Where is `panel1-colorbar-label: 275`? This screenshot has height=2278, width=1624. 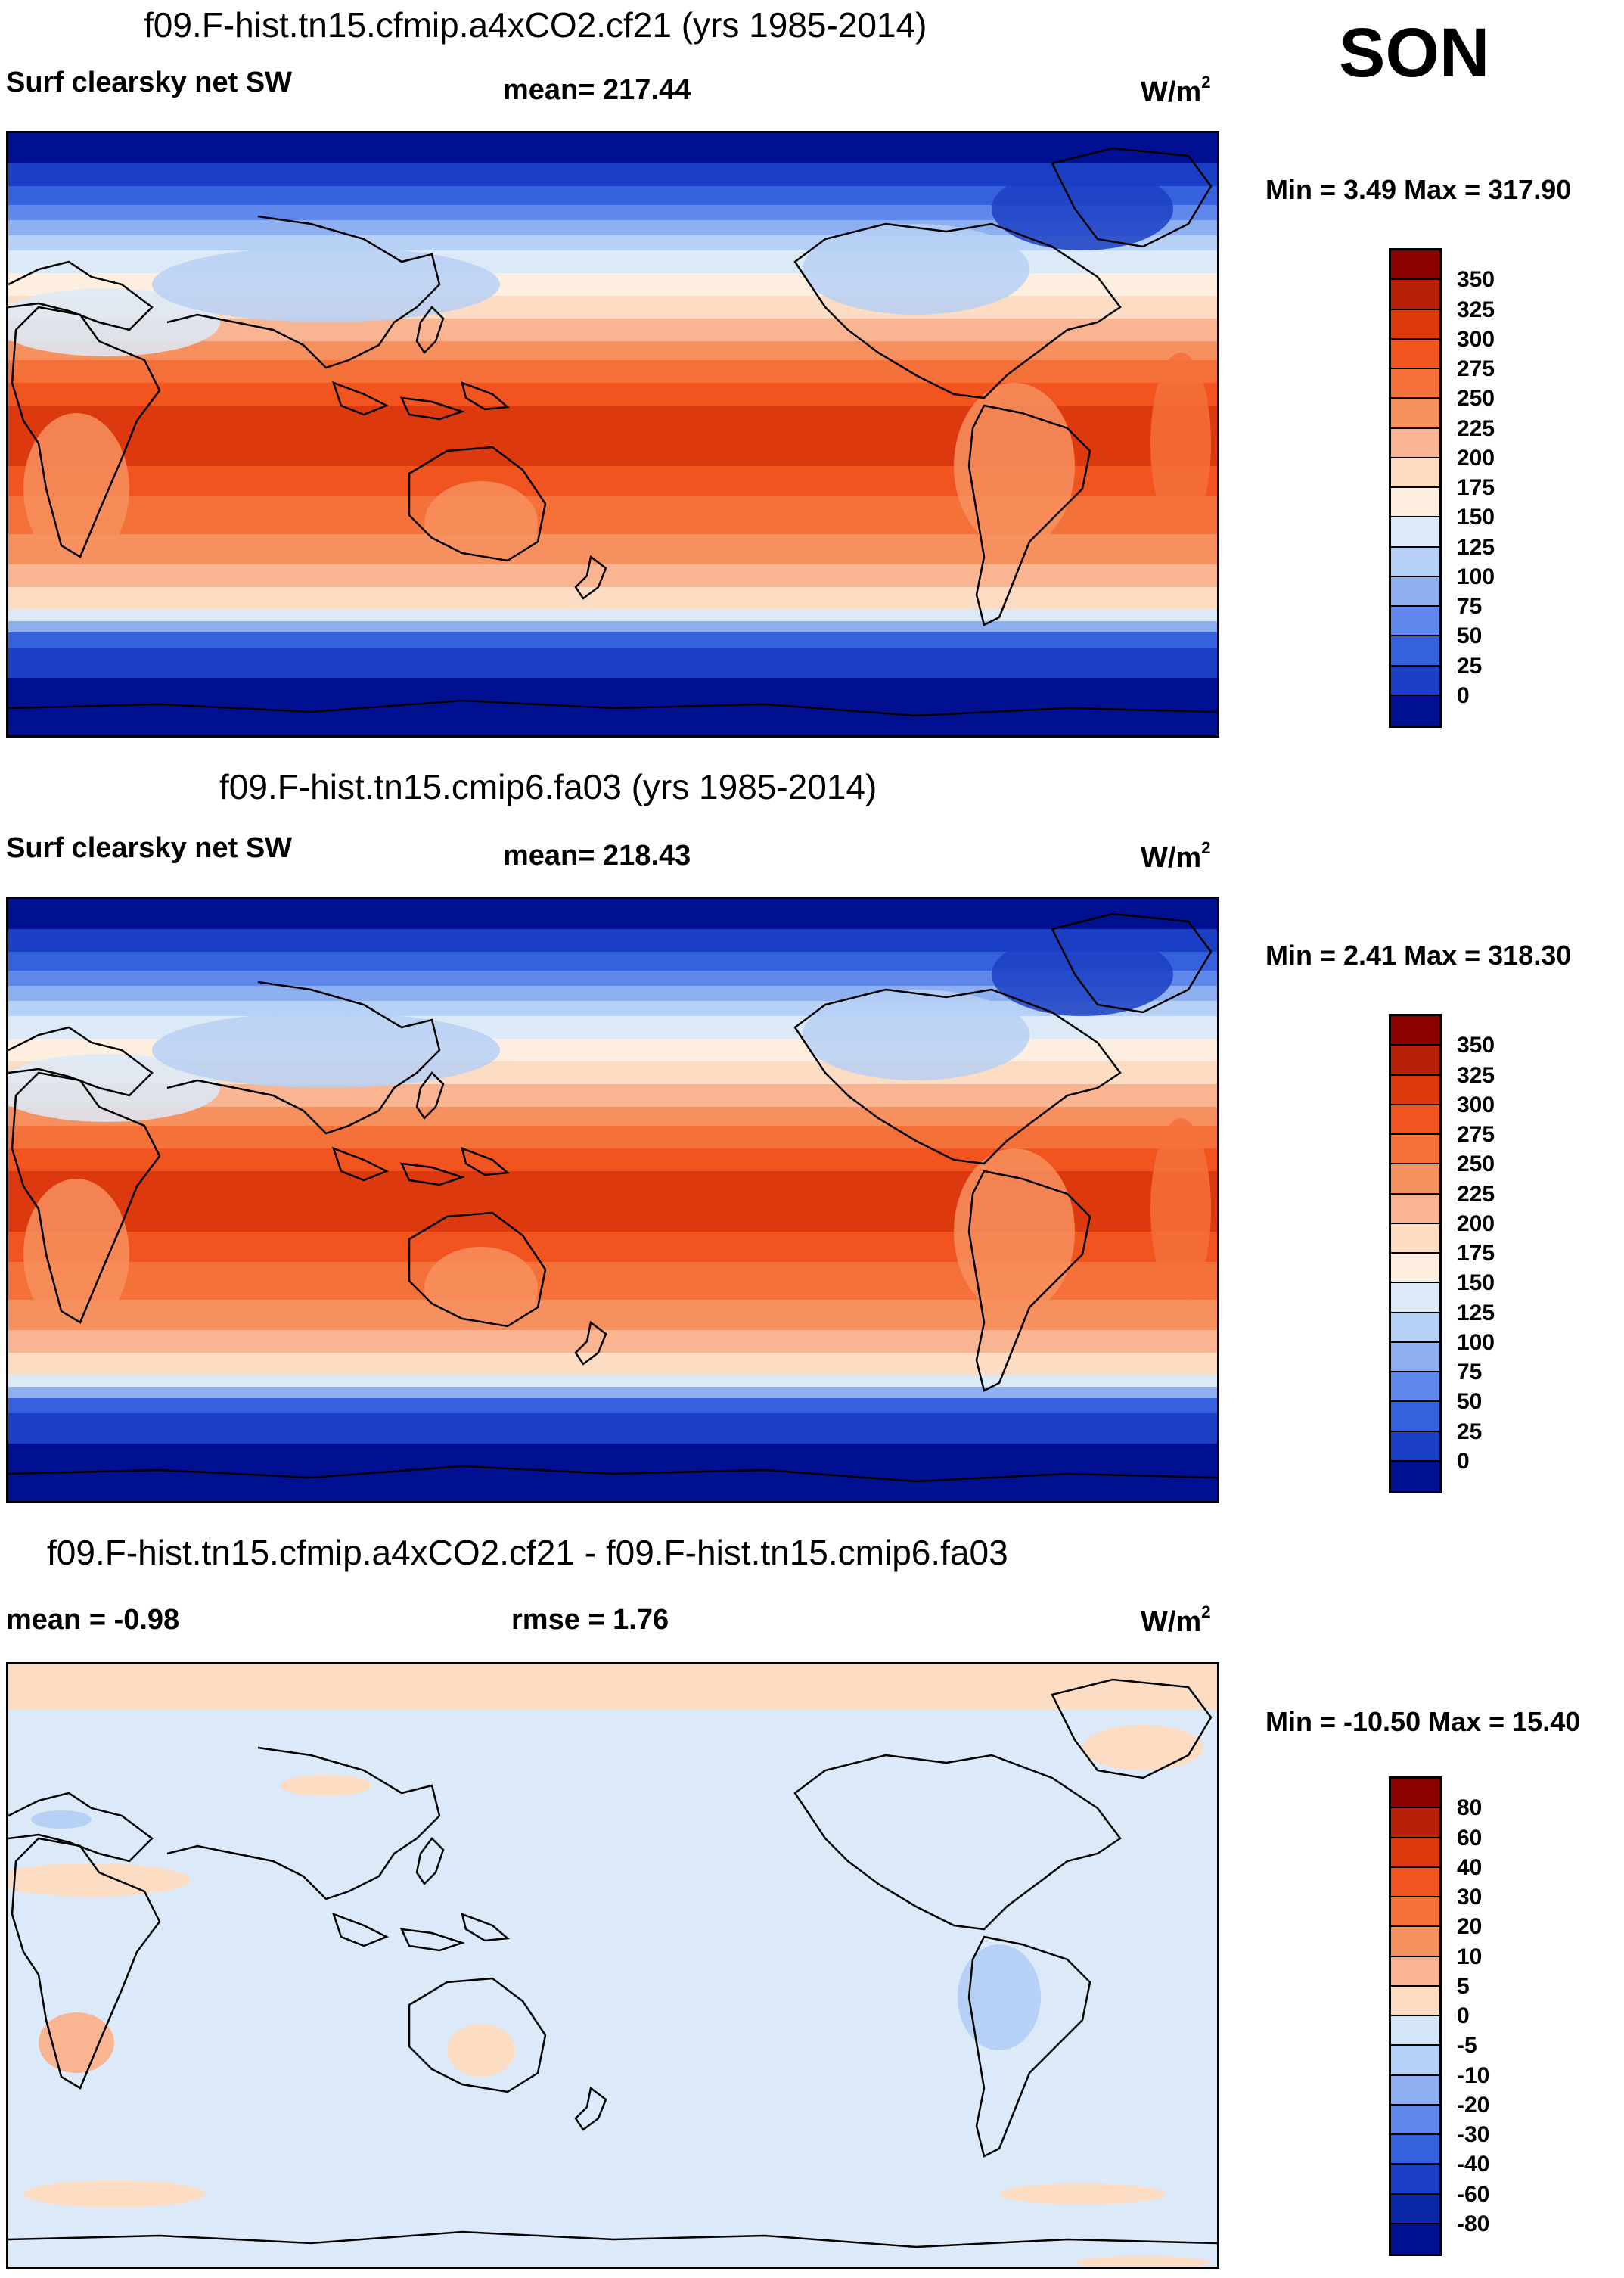
panel1-colorbar-label: 275 is located at coordinates (1476, 368).